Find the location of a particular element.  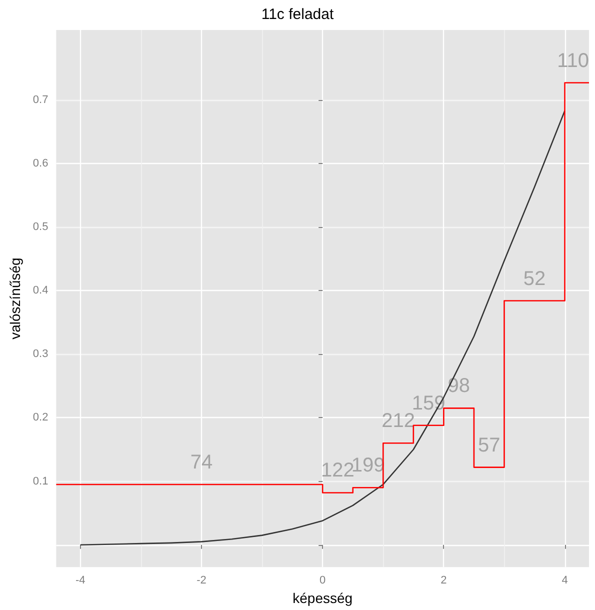

annotation: 57 is located at coordinates (489, 445).